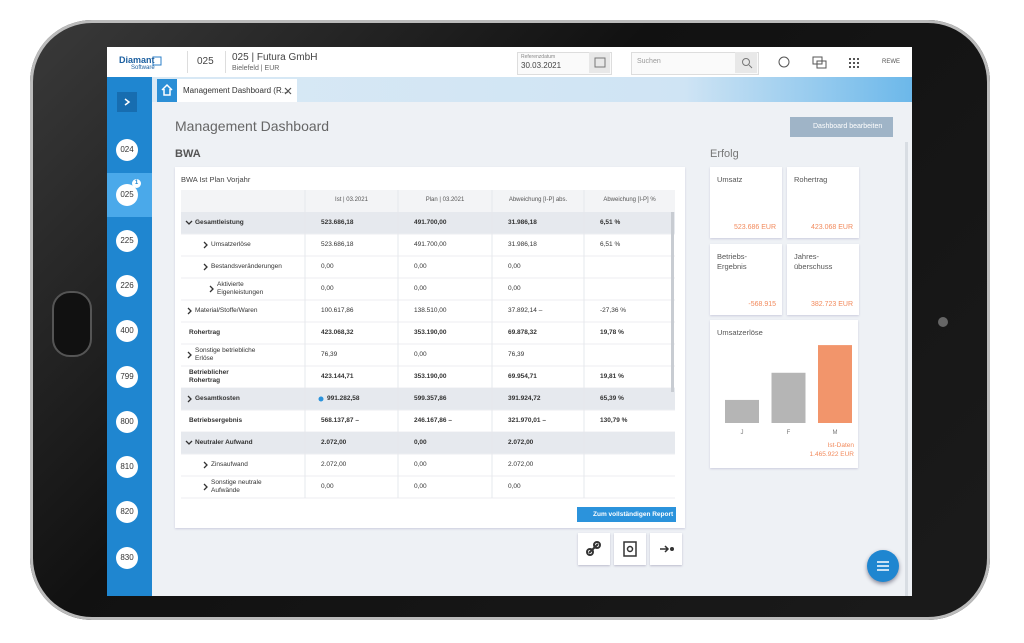  I want to click on cell: -27,36 %, so click(613, 310).